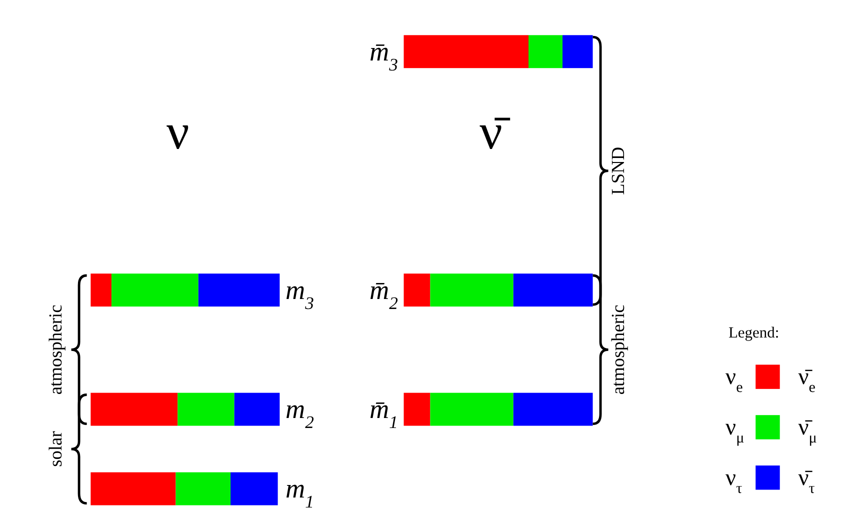 This screenshot has height=521, width=855. What do you see at coordinates (734, 480) in the screenshot?
I see `legend-label: ν$_{τ}$` at bounding box center [734, 480].